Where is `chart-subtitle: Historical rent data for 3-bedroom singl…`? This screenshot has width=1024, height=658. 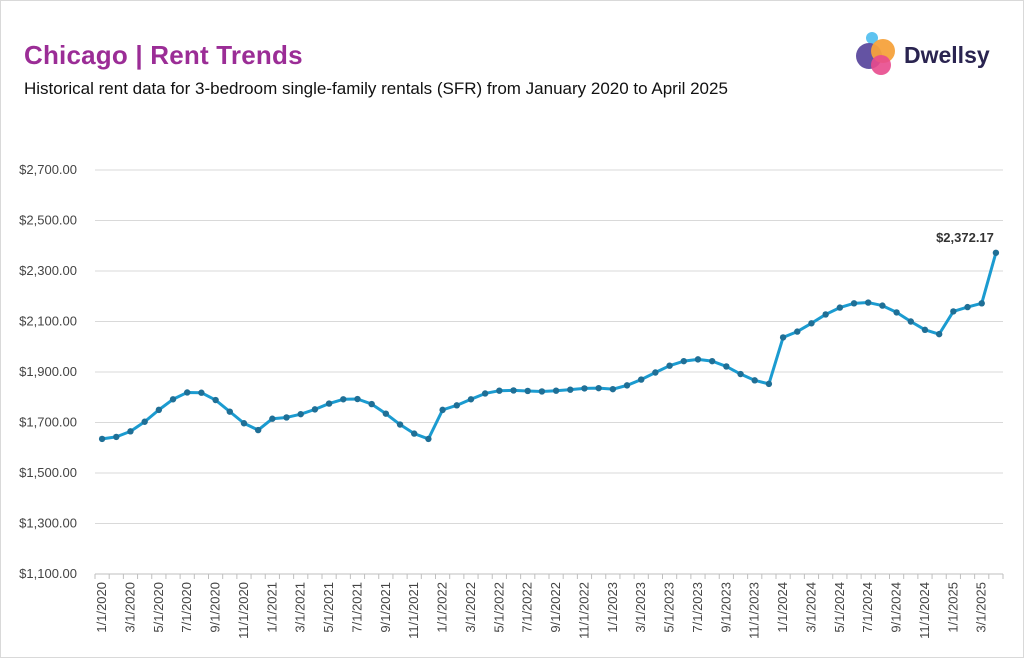 chart-subtitle: Historical rent data for 3-bedroom singl… is located at coordinates (376, 88).